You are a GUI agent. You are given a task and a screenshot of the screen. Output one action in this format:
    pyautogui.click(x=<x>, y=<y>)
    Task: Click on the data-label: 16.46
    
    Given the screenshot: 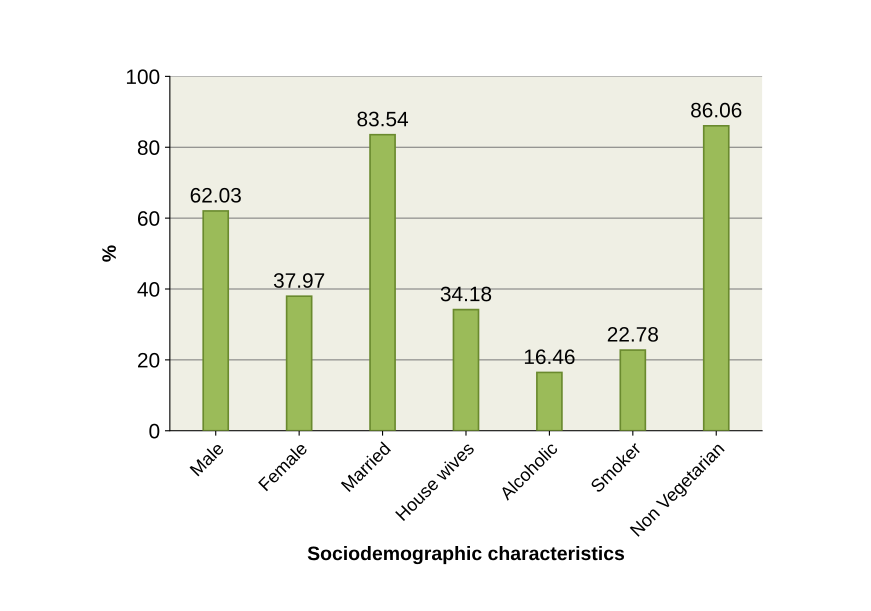 What is the action you would take?
    pyautogui.click(x=549, y=356)
    